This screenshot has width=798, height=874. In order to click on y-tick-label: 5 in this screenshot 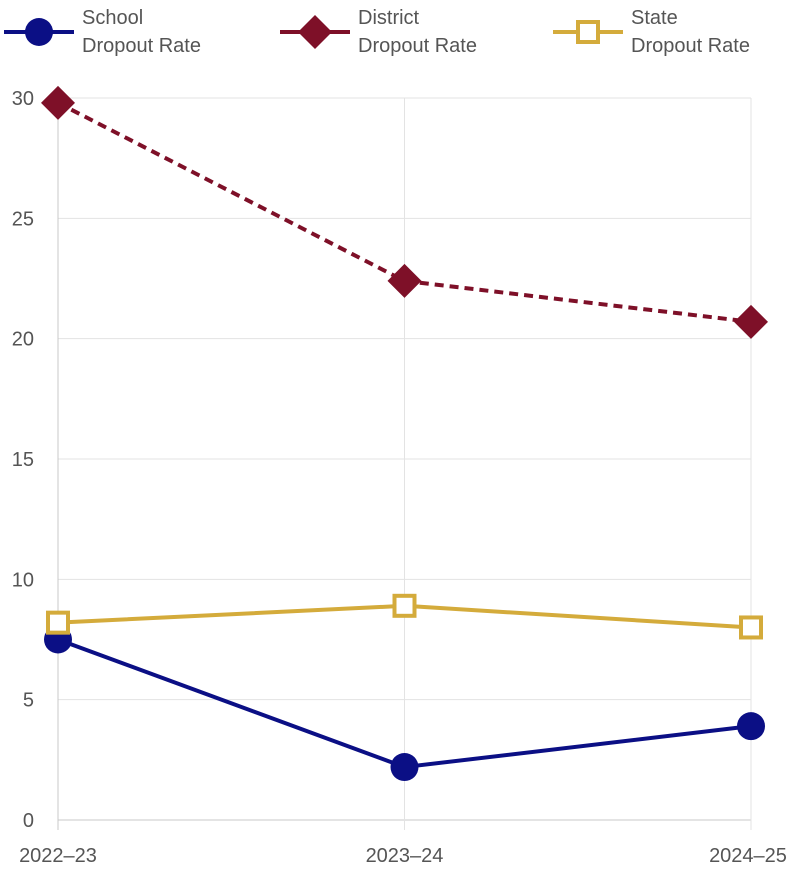, I will do `click(28, 701)`.